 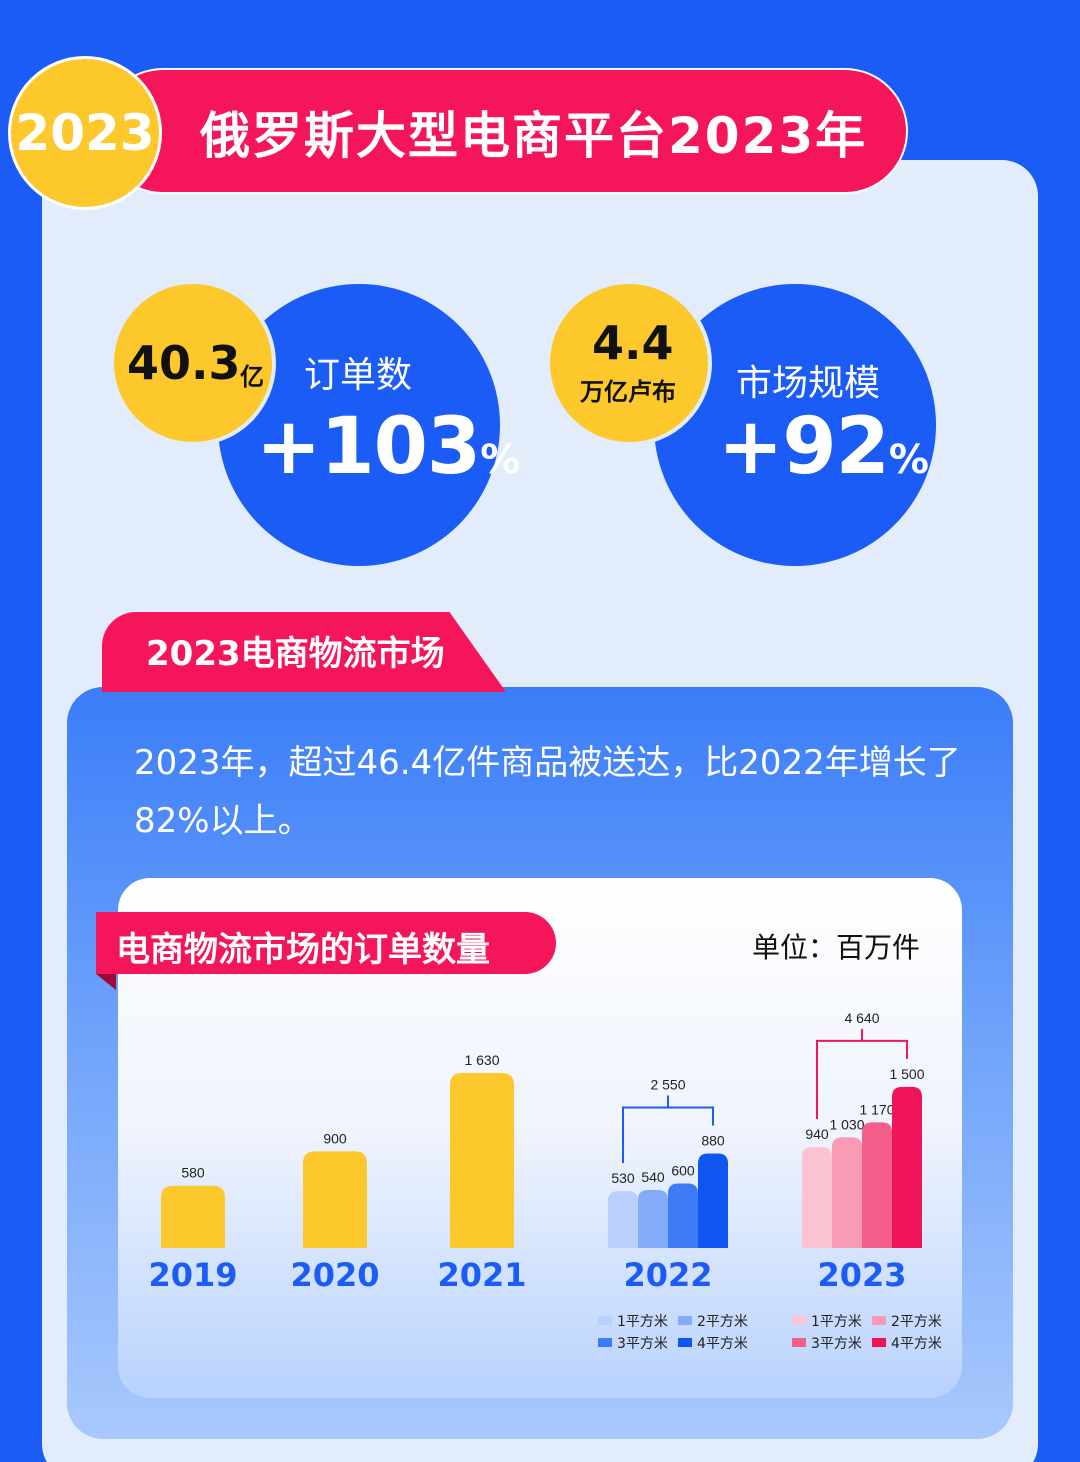 I want to click on bar-2021, so click(x=482, y=1160).